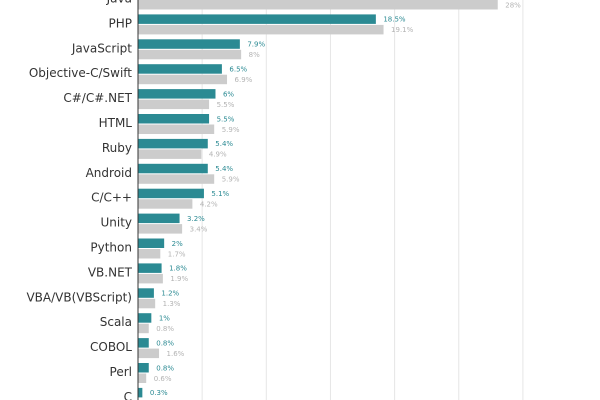 The image size is (600, 400). I want to click on value-label: 1%, so click(164, 318).